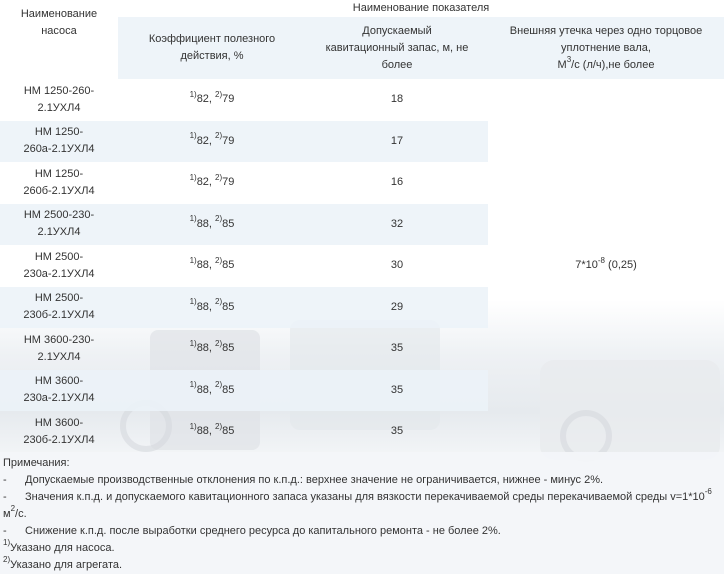 This screenshot has width=724, height=574. What do you see at coordinates (421, 8) in the screenshot?
I see `header-indicator-group: Наименование показателя` at bounding box center [421, 8].